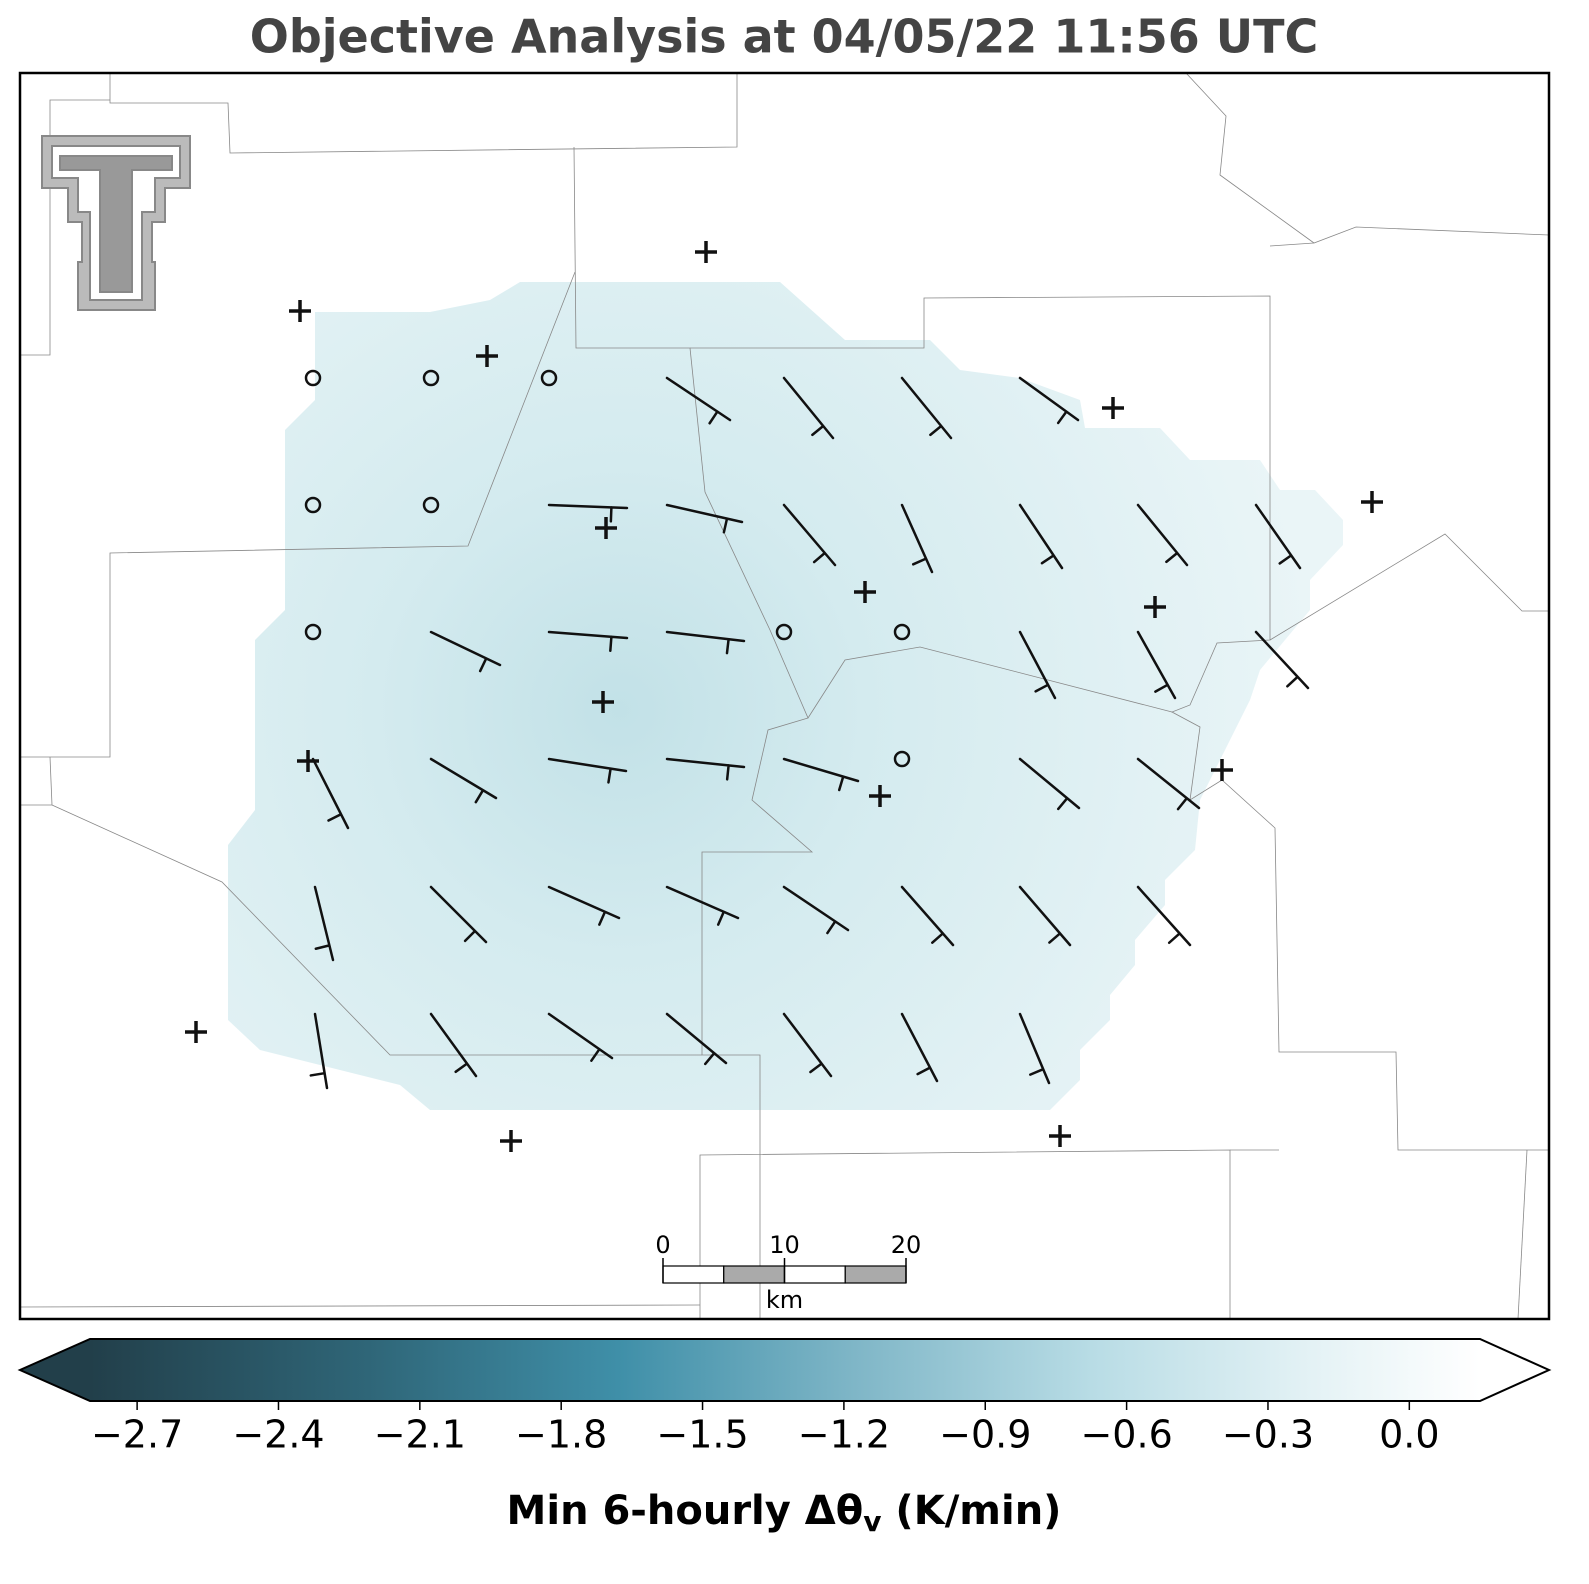 Image resolution: width=1589 pixels, height=1584 pixels. I want to click on scale-label: 10, so click(784, 1245).